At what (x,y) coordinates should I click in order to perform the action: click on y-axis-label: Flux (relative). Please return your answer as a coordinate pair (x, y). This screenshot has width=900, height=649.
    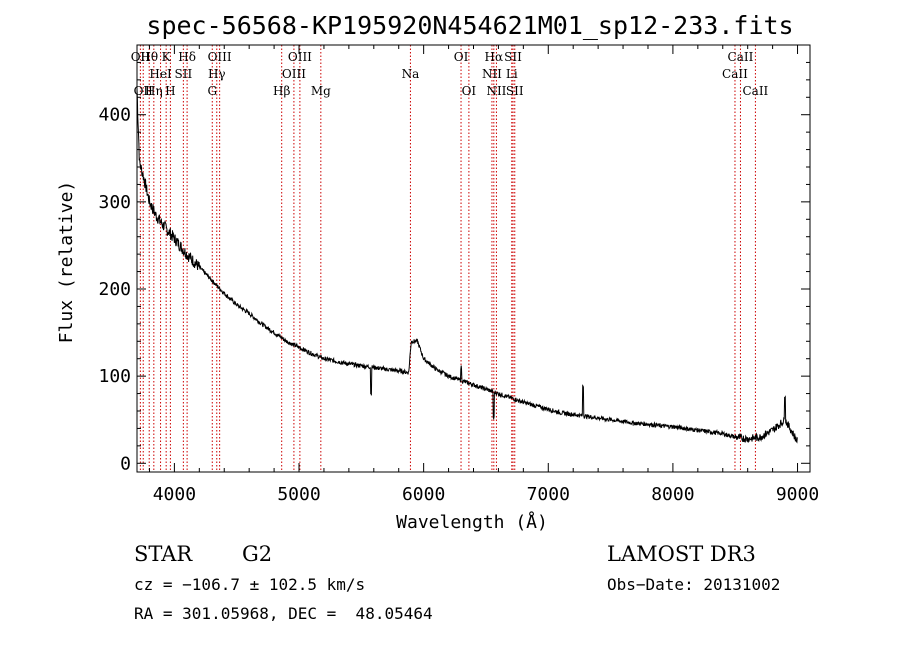
    Looking at the image, I should click on (66, 262).